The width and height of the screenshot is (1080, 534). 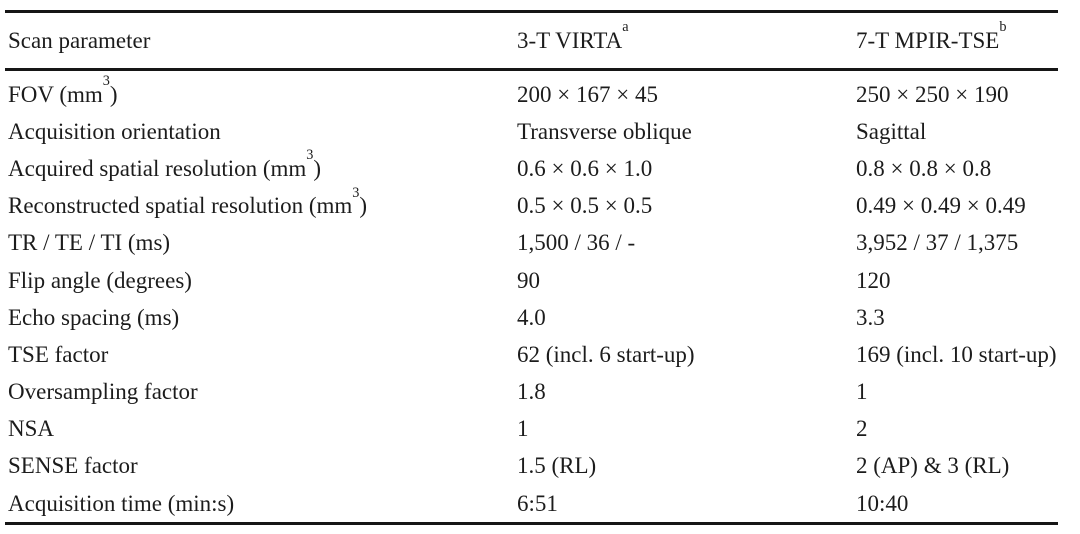 I want to click on value-3t: 0.6 × 0.6 × 1.0, so click(x=585, y=168).